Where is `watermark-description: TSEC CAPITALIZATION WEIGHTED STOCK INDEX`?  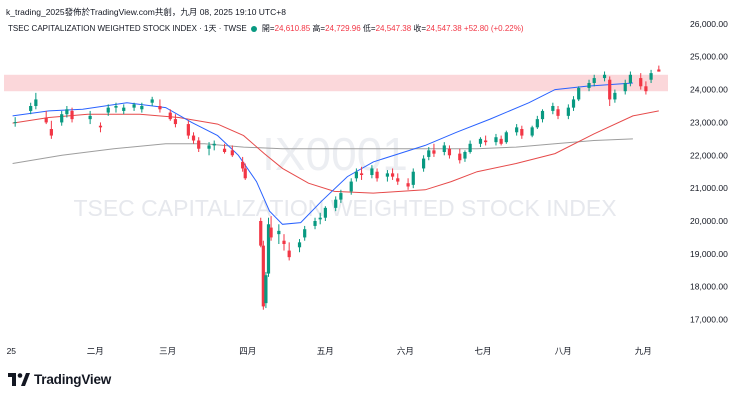
watermark-description: TSEC CAPITALIZATION WEIGHTED STOCK INDEX is located at coordinates (344, 208).